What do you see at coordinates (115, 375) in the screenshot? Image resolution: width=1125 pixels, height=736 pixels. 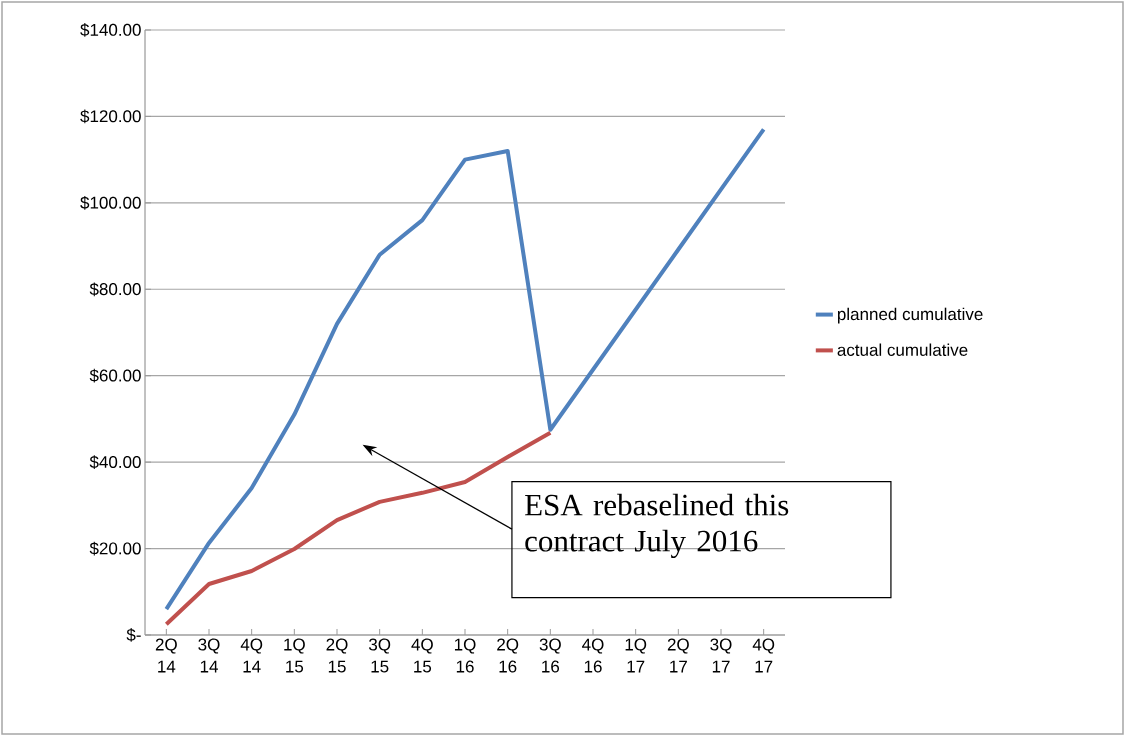 I see `y-tick-label: $60.00` at bounding box center [115, 375].